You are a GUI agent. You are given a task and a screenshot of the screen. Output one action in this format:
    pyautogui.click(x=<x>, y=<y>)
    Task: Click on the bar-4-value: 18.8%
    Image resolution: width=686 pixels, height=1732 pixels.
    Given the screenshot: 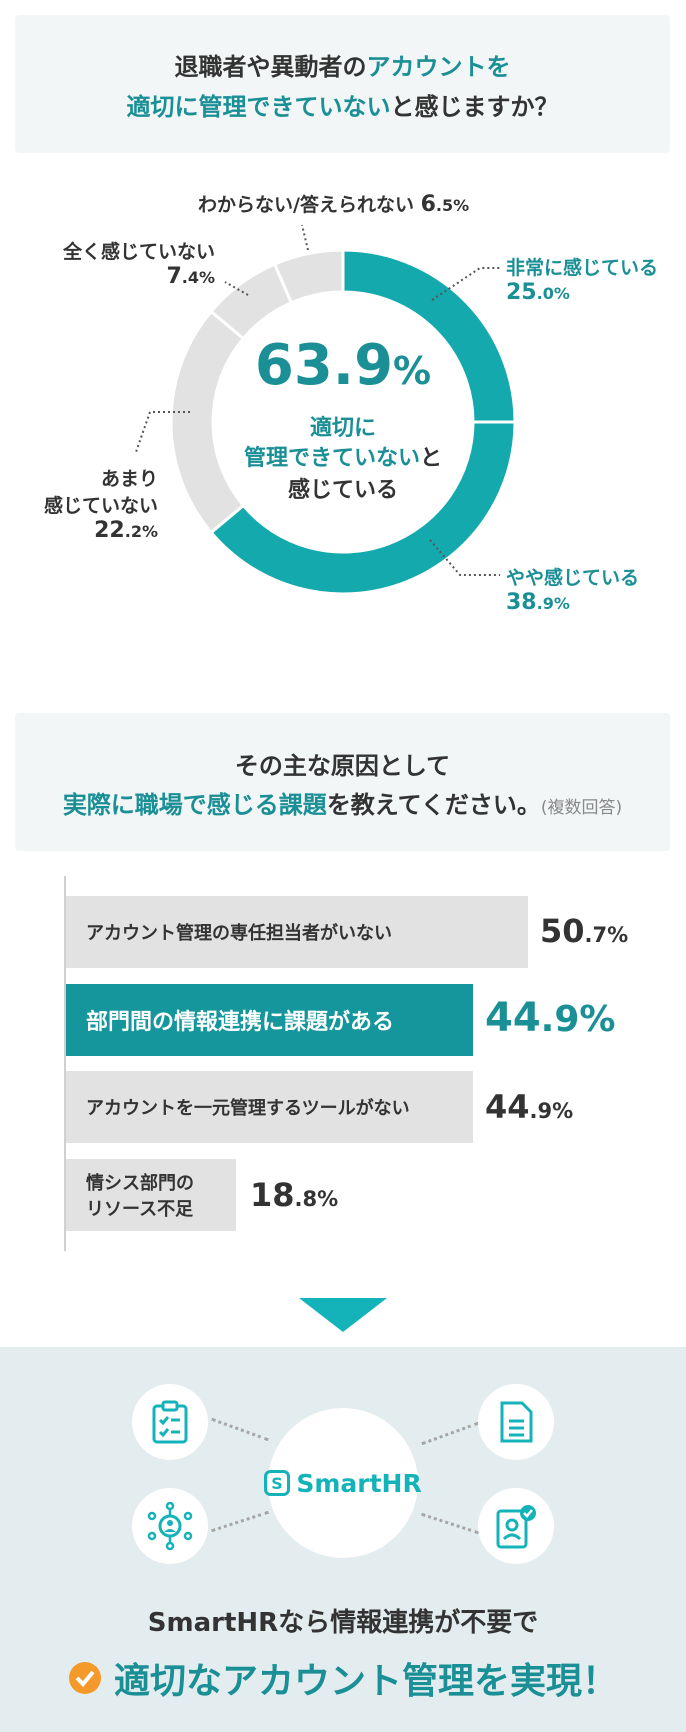 What is the action you would take?
    pyautogui.click(x=294, y=1195)
    